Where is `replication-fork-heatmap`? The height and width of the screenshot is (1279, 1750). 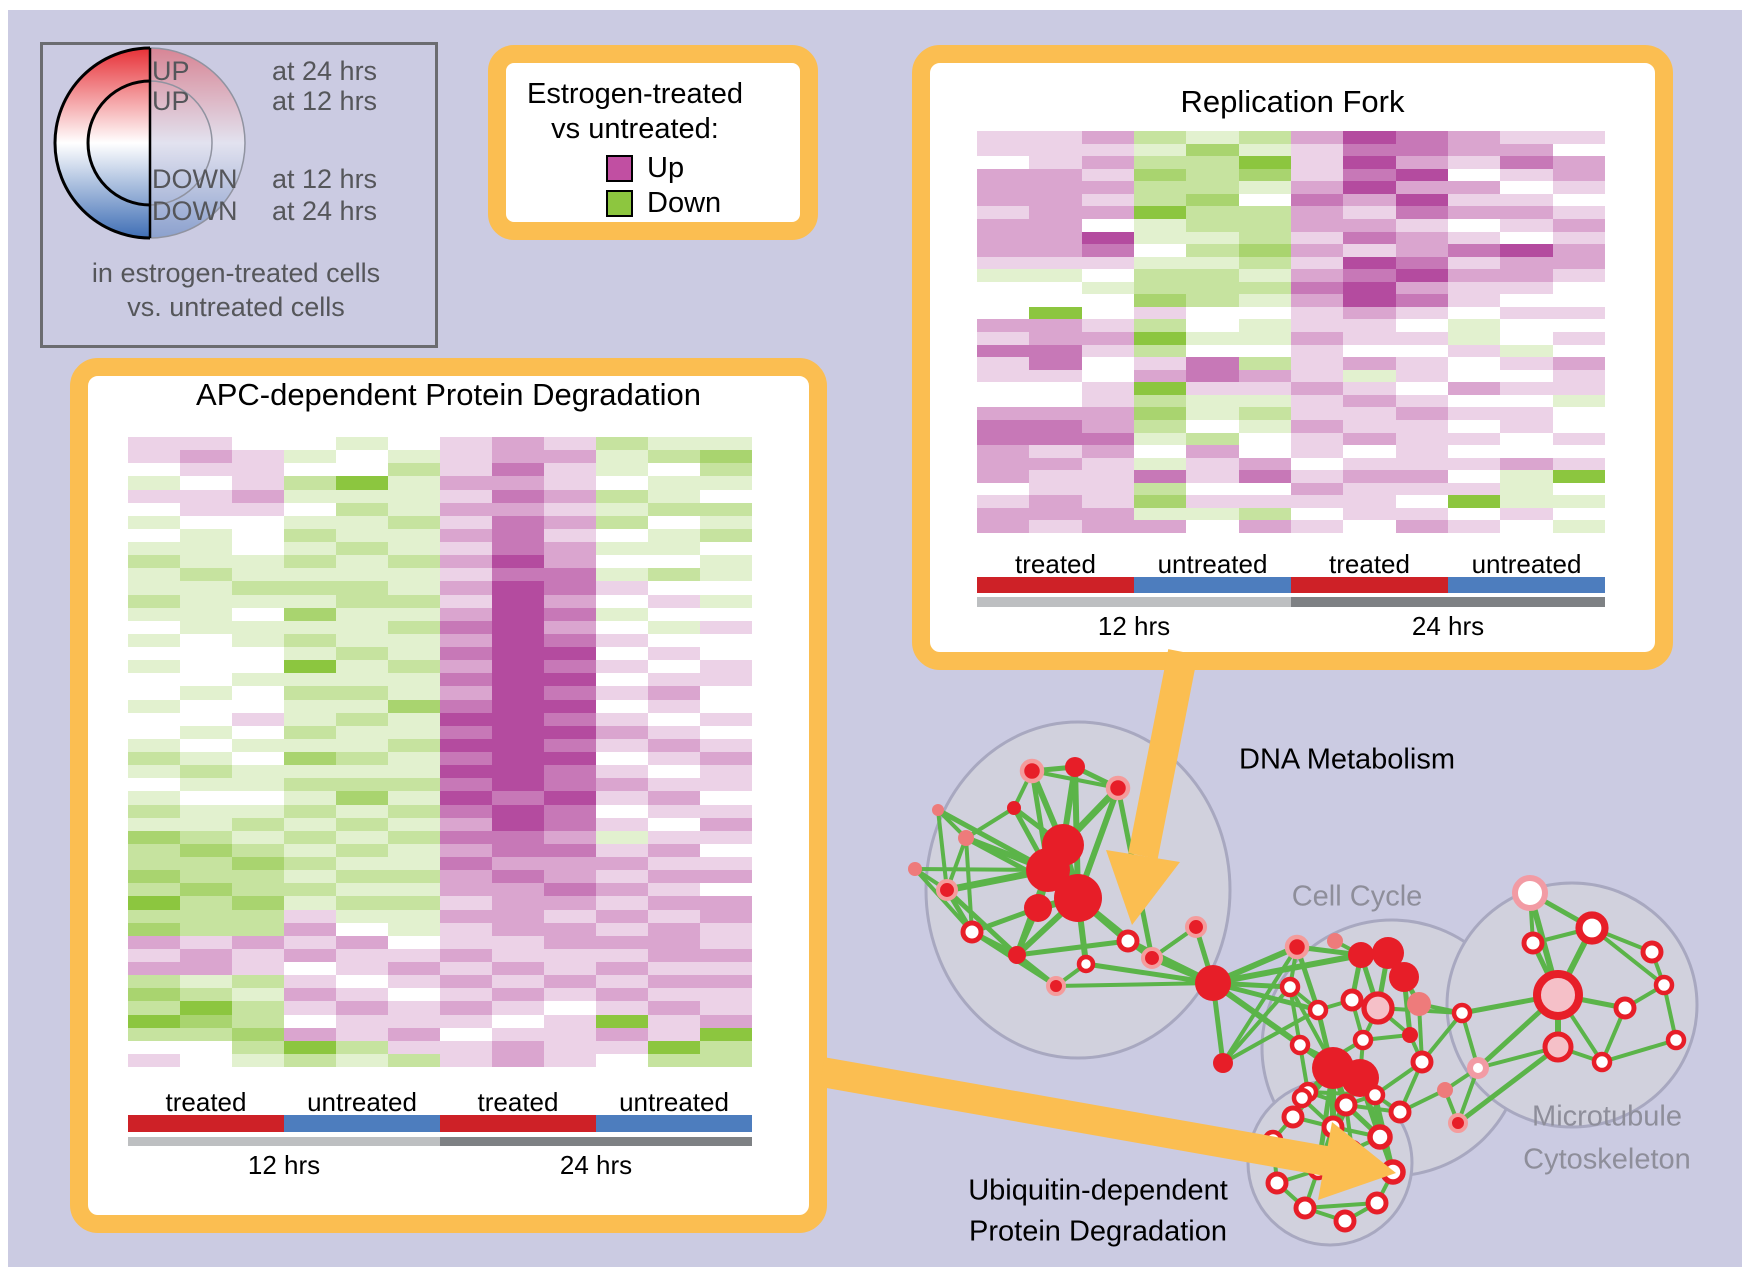 replication-fork-heatmap is located at coordinates (1291, 332).